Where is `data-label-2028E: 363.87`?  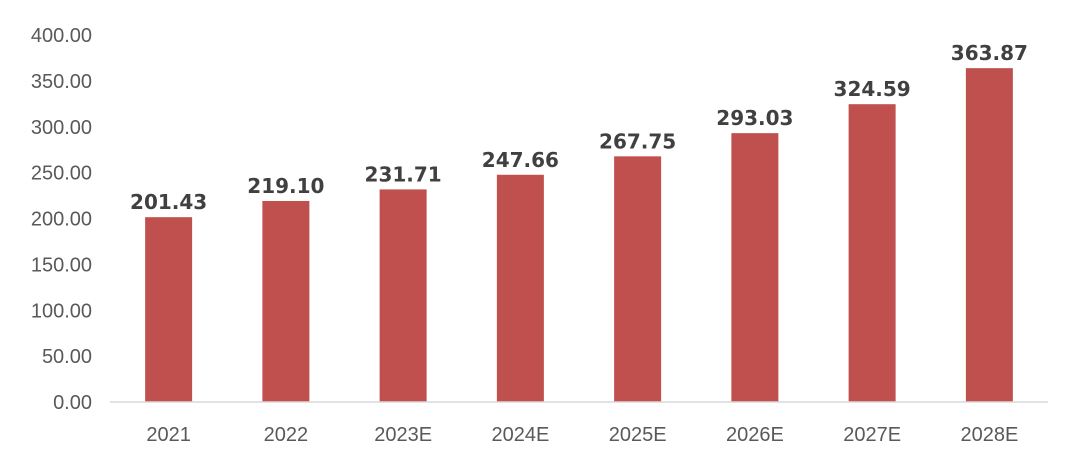
data-label-2028E: 363.87 is located at coordinates (989, 53).